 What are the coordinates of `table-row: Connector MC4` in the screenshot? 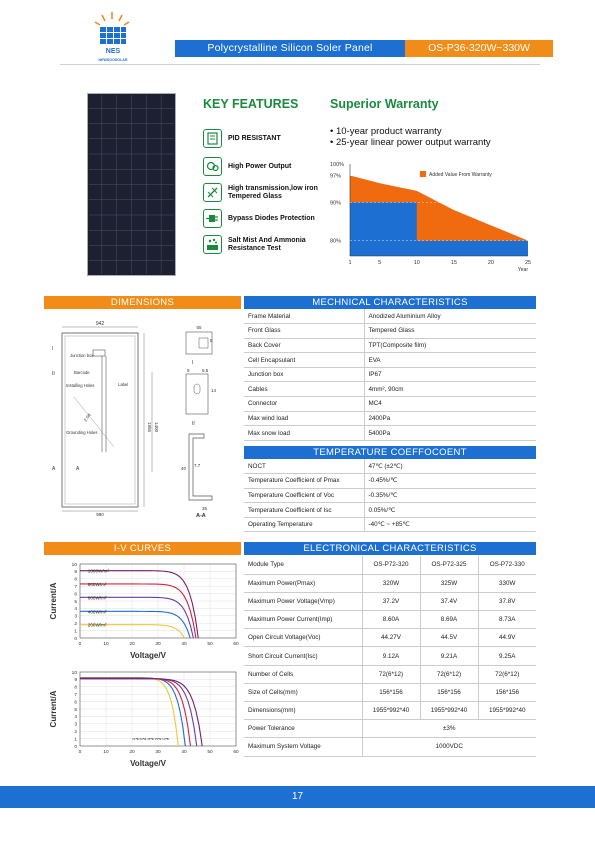 It's located at (390, 404).